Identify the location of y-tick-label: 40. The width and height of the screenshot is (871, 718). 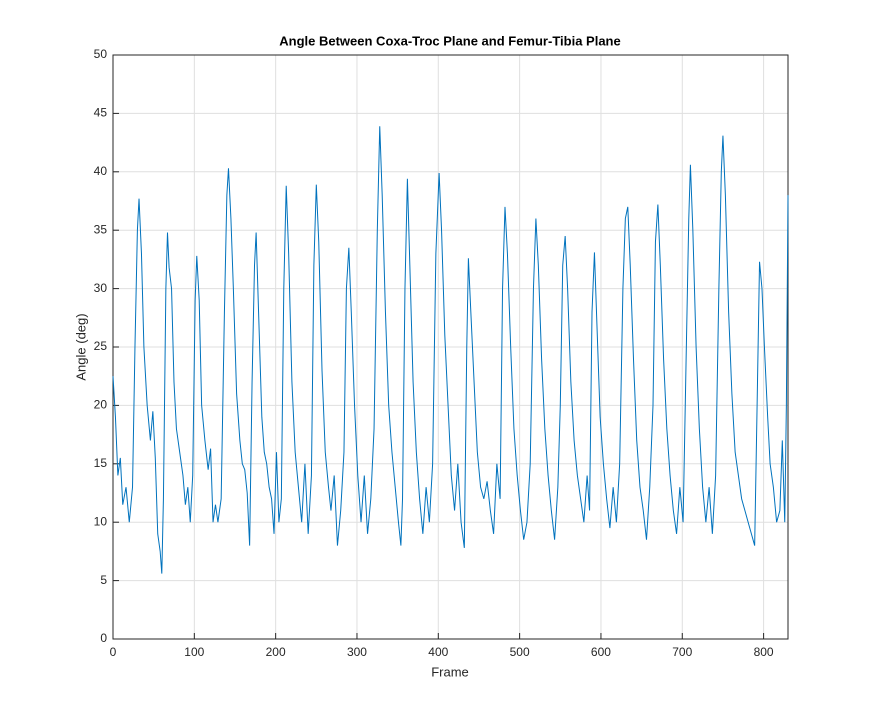
(101, 171).